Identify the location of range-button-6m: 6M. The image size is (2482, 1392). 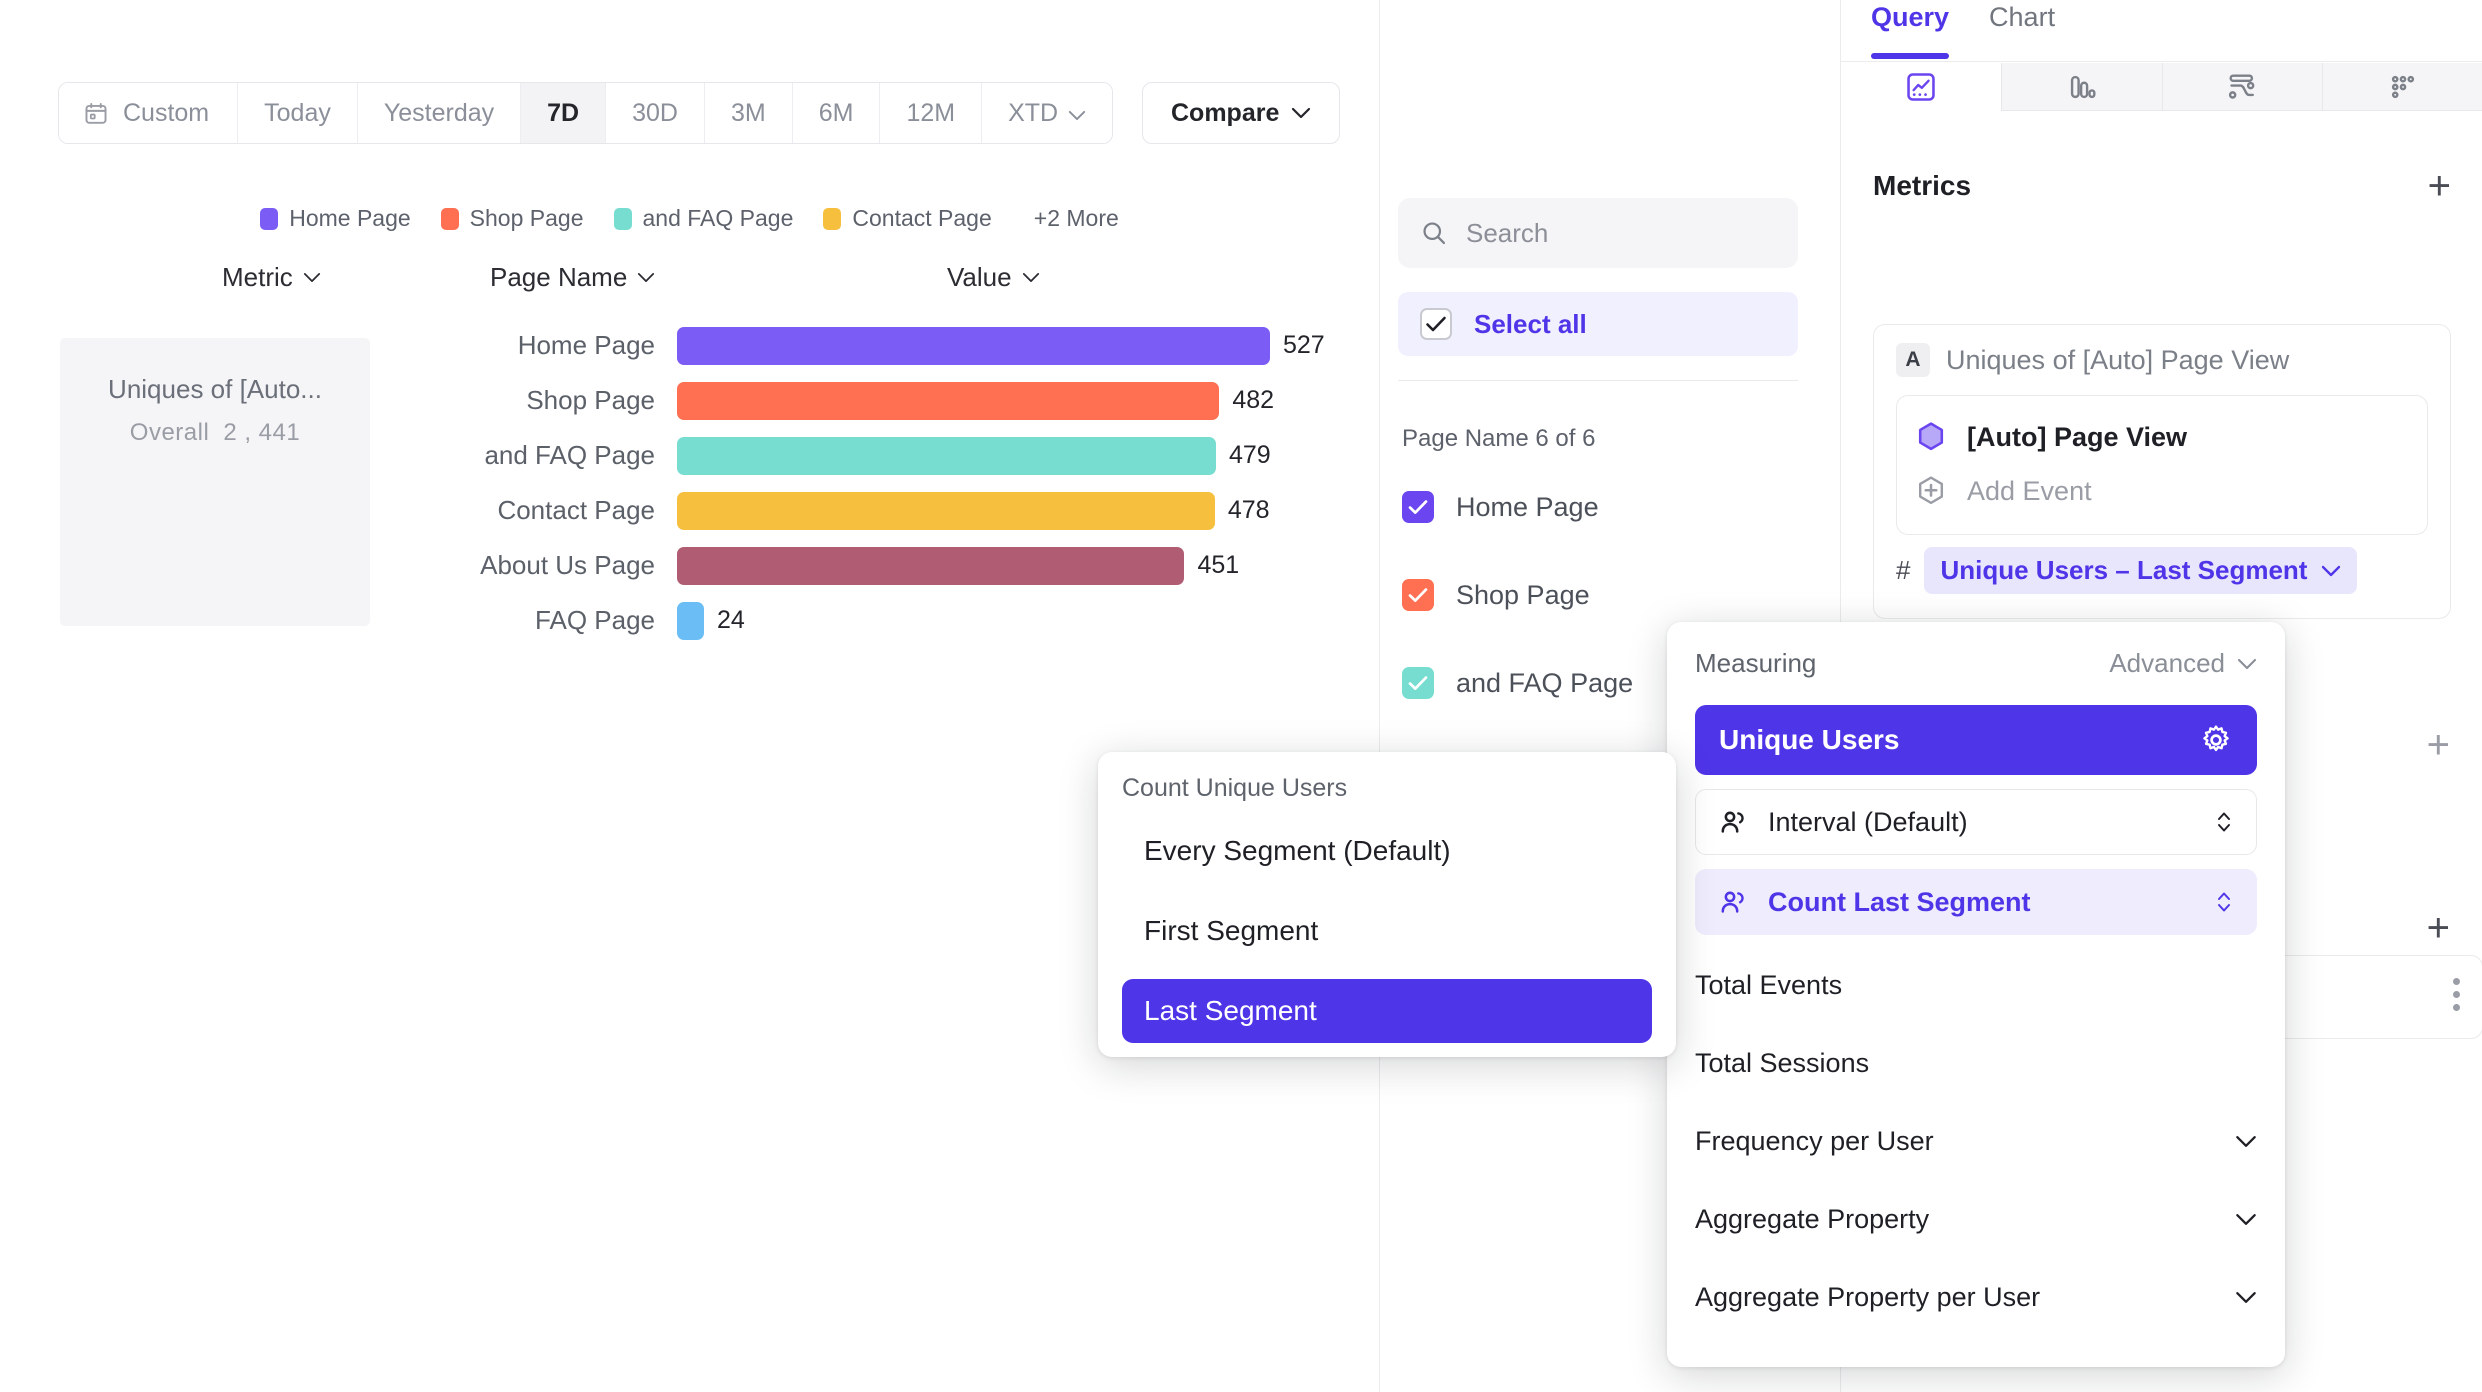
(836, 113).